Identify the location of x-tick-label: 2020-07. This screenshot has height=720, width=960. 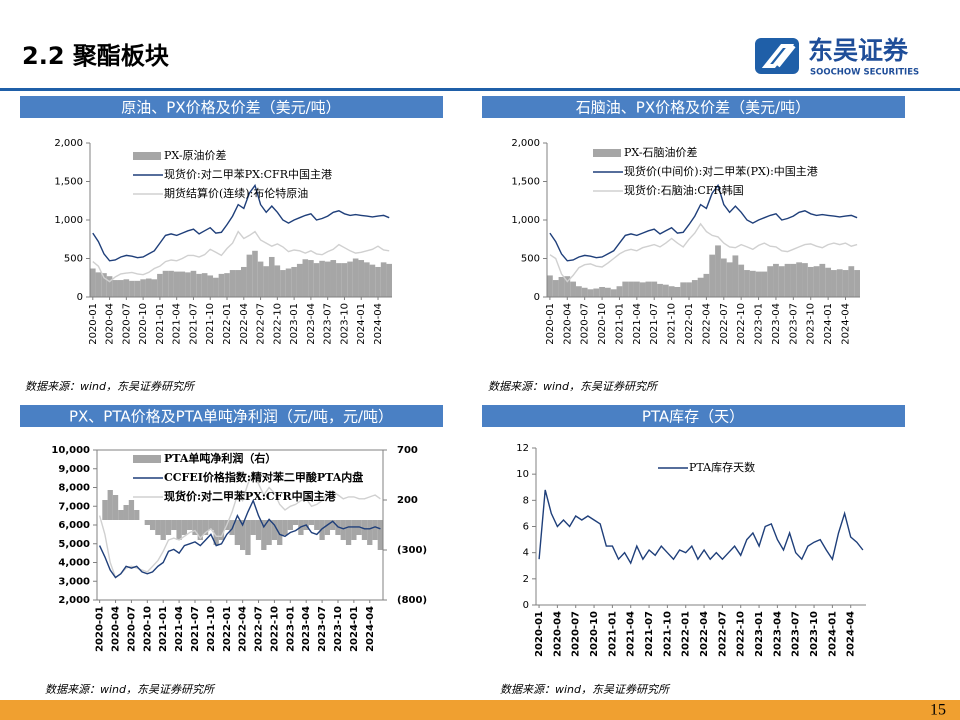
(576, 634).